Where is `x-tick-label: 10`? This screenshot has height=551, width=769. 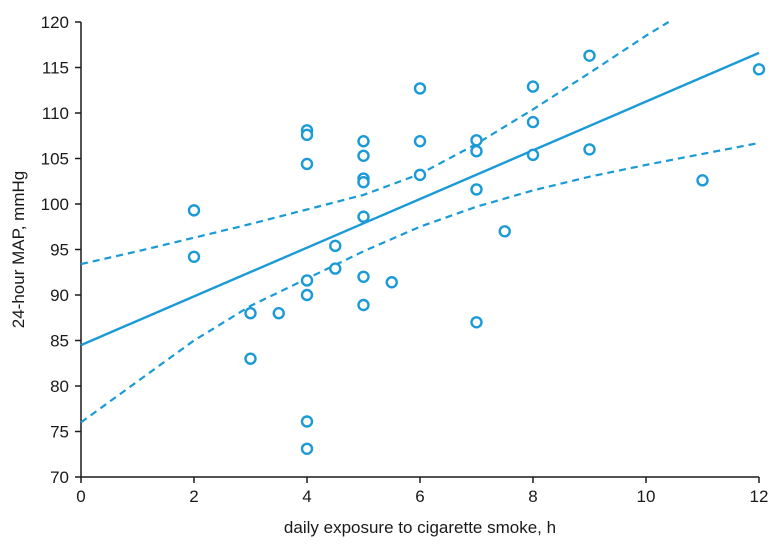 x-tick-label: 10 is located at coordinates (646, 496).